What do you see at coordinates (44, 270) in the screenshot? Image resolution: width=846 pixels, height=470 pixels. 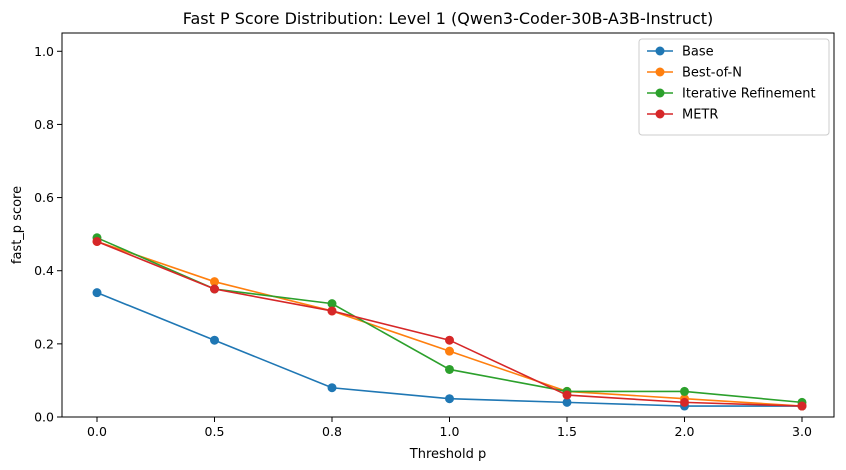 I see `y-tick-label: 0.4` at bounding box center [44, 270].